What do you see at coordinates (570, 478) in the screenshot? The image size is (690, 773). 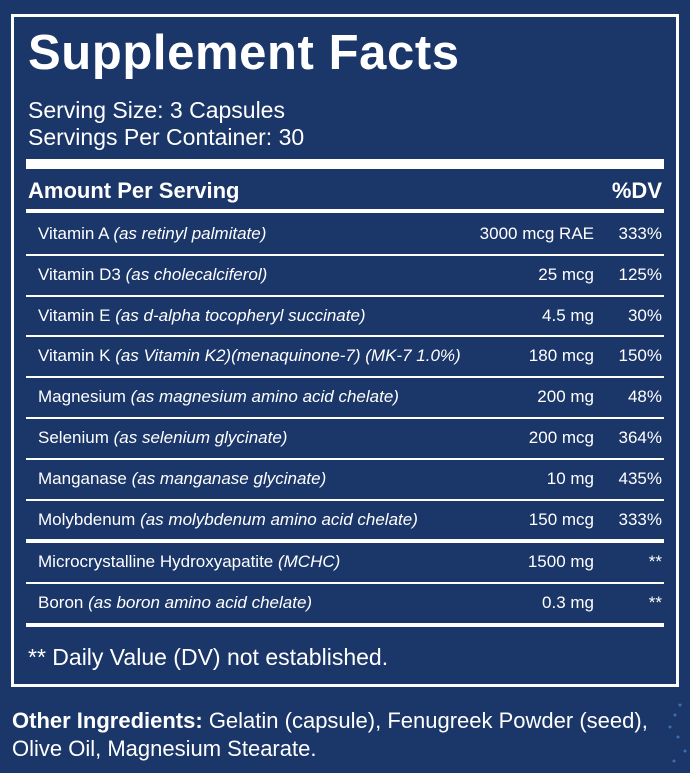 I see `nutrient-amount: 10 mg` at bounding box center [570, 478].